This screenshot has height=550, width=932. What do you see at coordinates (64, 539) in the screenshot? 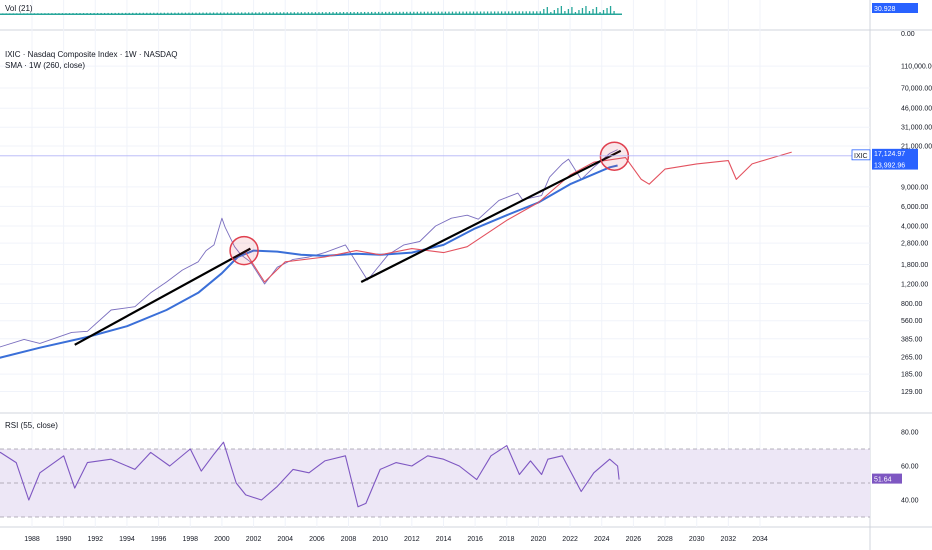
I see `x-tick-label: 1990` at bounding box center [64, 539].